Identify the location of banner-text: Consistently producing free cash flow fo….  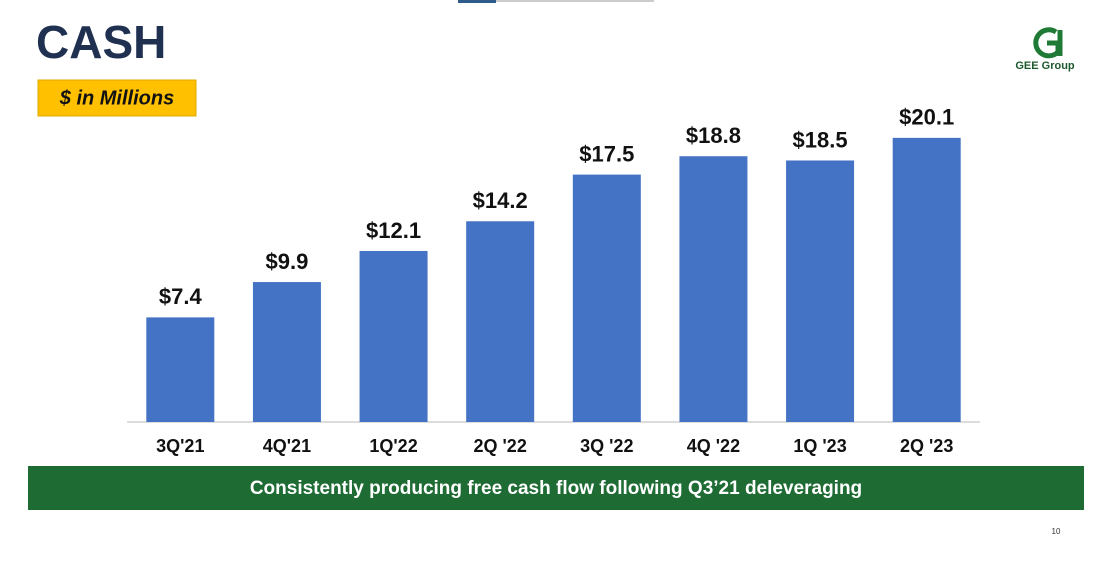
(556, 488).